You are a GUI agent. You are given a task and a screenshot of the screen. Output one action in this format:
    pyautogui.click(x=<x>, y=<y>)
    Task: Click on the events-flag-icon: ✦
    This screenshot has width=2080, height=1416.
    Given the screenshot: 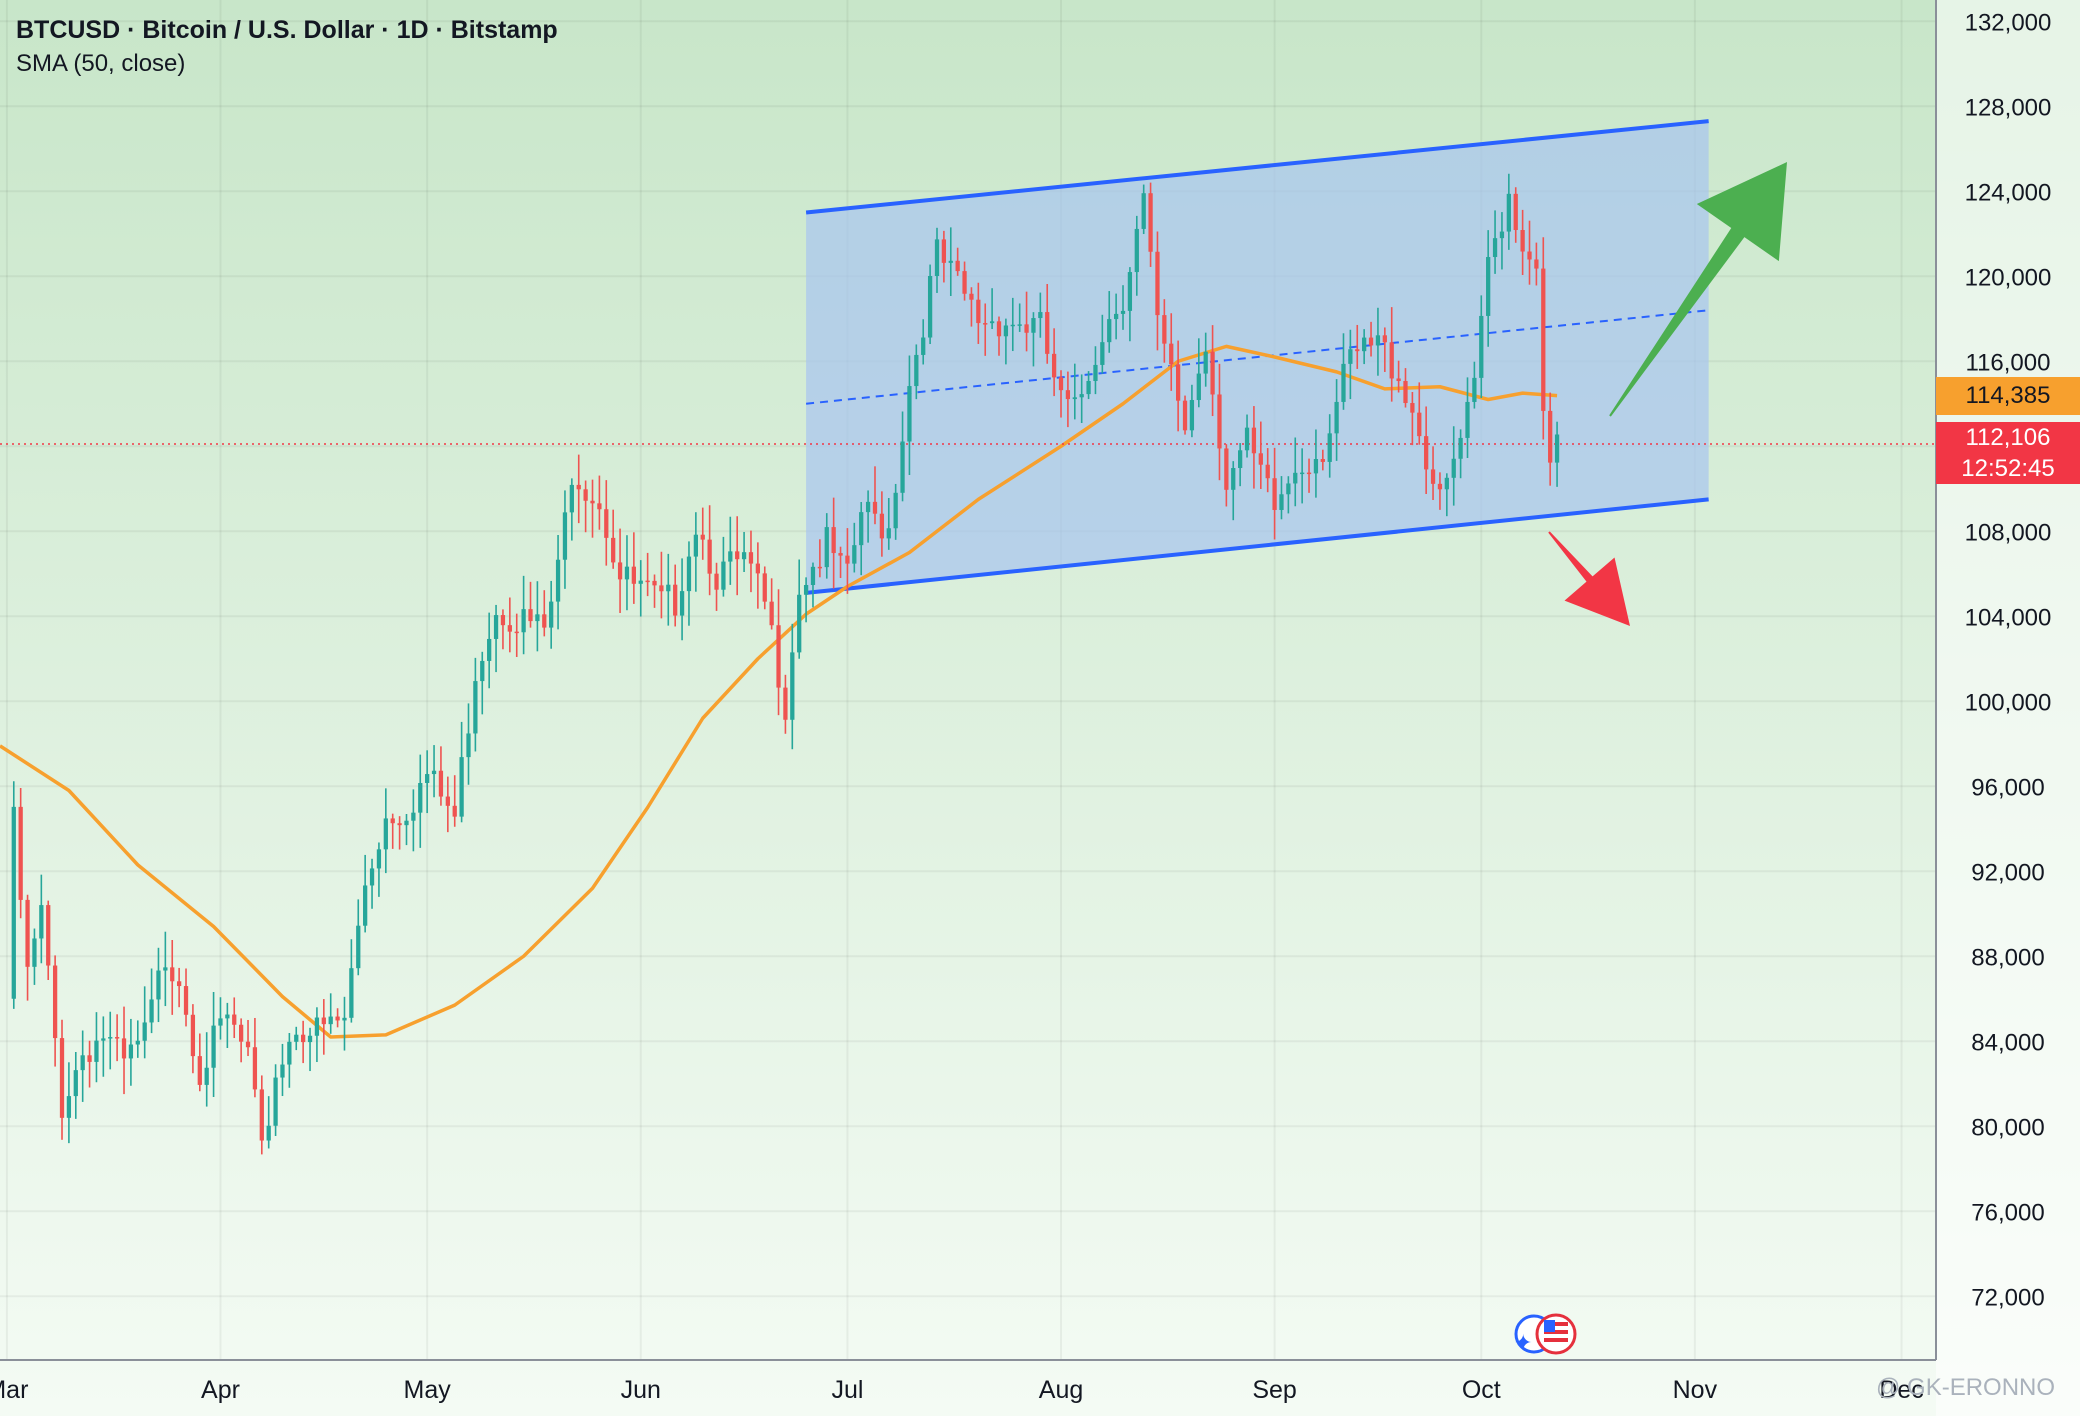 What is the action you would take?
    pyautogui.click(x=1545, y=1334)
    